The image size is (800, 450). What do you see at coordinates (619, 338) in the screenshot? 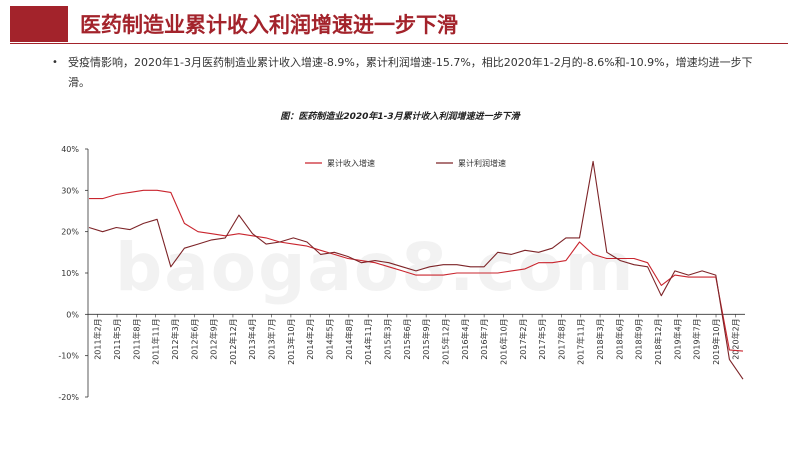
I see `x-tick-label: 2018年6月` at bounding box center [619, 338].